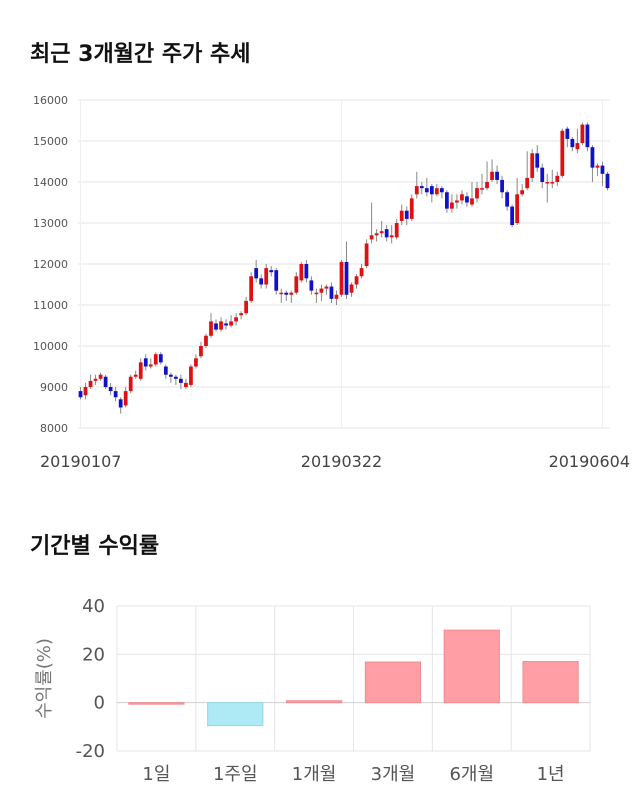 This screenshot has width=640, height=810. Describe the element at coordinates (50, 346) in the screenshot. I see `y-tick-label: 10000` at that location.